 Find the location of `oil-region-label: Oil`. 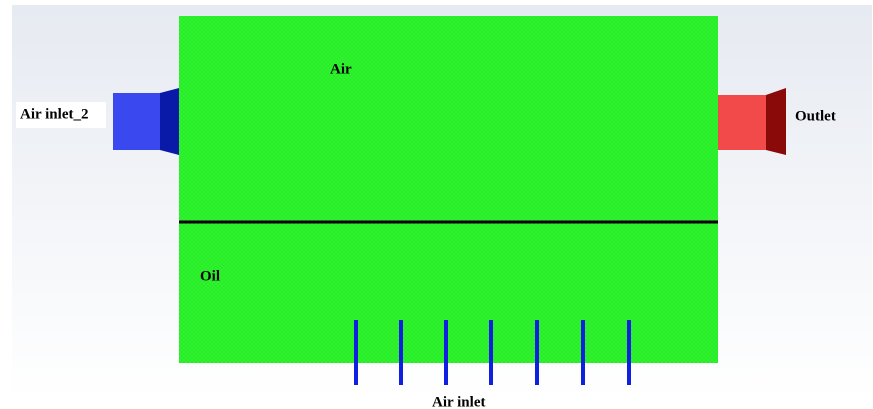

oil-region-label: Oil is located at coordinates (210, 276).